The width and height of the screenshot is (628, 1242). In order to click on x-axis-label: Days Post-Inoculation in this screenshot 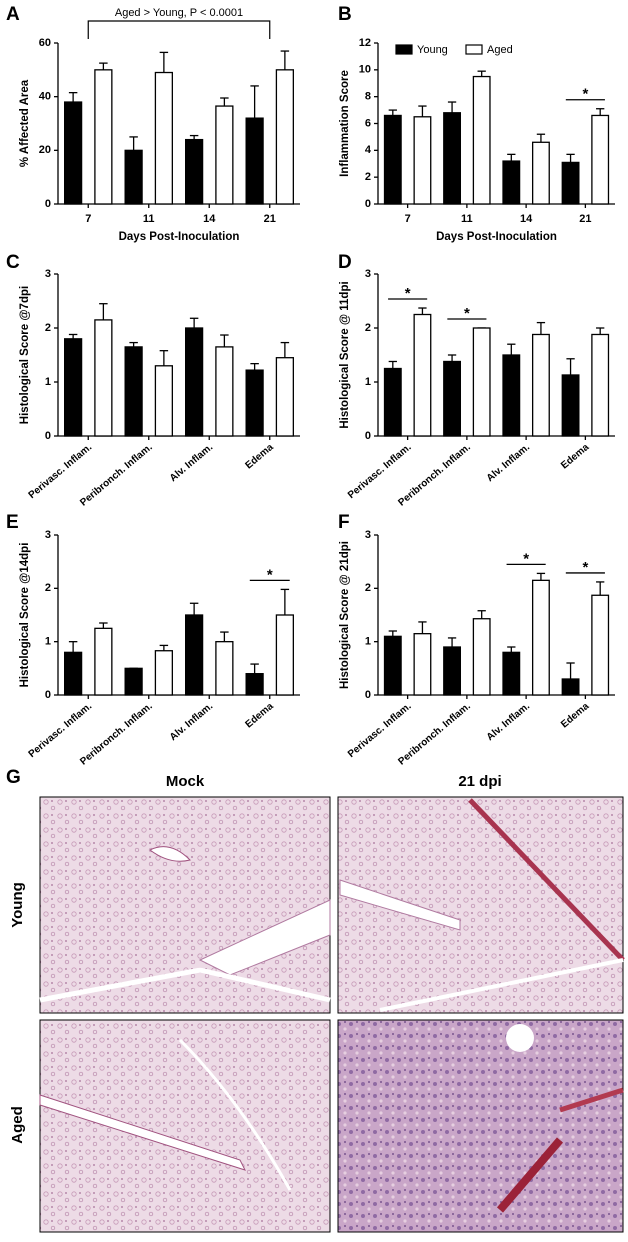, I will do `click(496, 237)`.